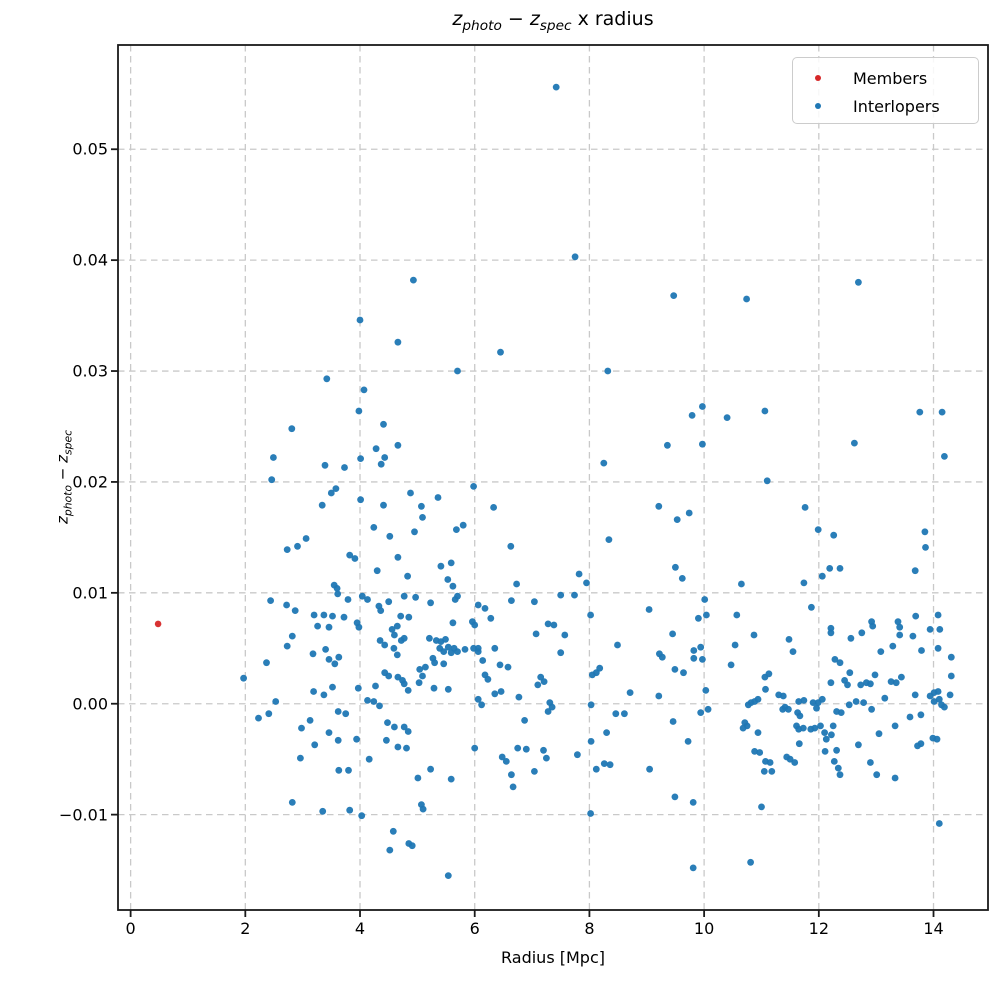 This screenshot has width=1004, height=985. Describe the element at coordinates (515, 19) in the screenshot. I see `title-minus: −` at that location.